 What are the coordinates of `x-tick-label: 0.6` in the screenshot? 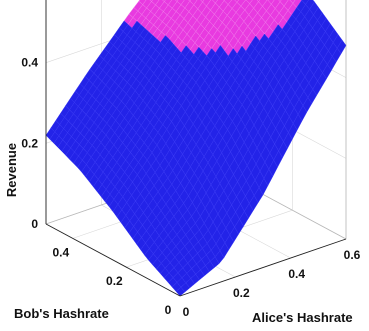 It's located at (352, 255).